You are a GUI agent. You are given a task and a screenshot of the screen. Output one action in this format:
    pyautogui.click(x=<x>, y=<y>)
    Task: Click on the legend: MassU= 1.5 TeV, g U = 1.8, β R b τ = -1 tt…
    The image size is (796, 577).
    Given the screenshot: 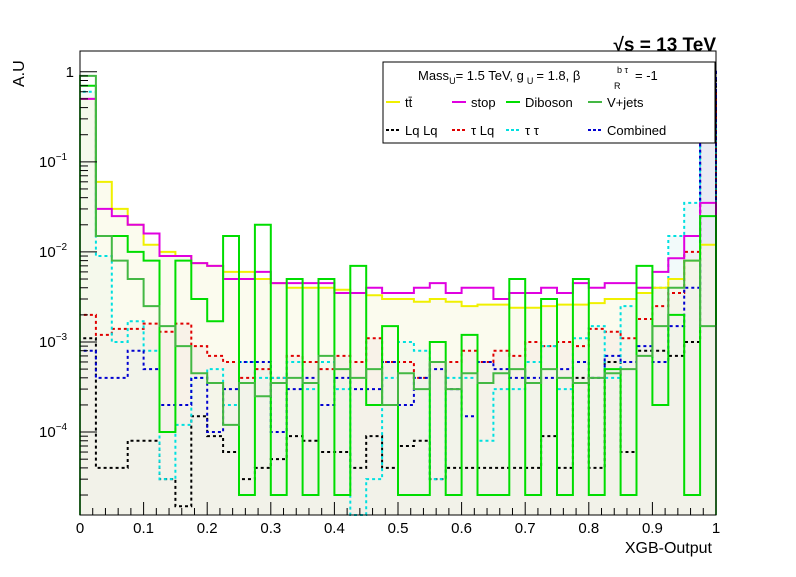 What is the action you would take?
    pyautogui.click(x=549, y=102)
    